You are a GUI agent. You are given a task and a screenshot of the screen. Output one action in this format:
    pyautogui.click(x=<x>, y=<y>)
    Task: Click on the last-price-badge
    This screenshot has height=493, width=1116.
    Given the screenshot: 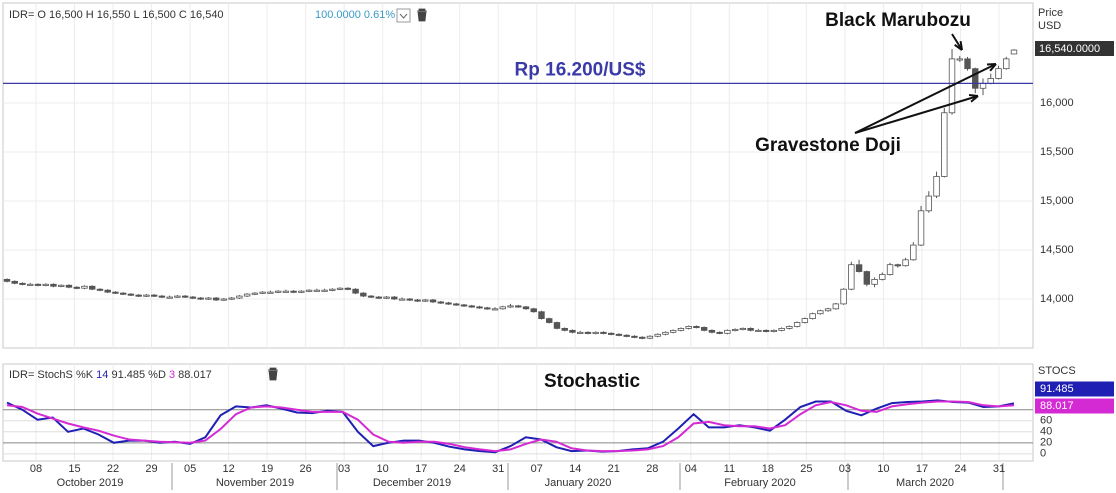 What is the action you would take?
    pyautogui.click(x=1074, y=48)
    